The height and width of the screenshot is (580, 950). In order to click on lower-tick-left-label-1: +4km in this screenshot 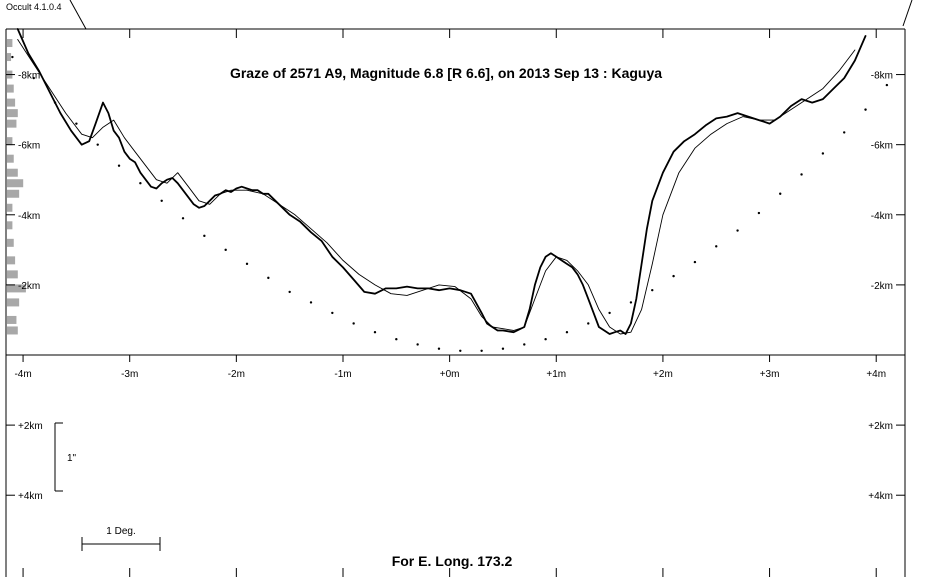, I will do `click(30, 496)`.